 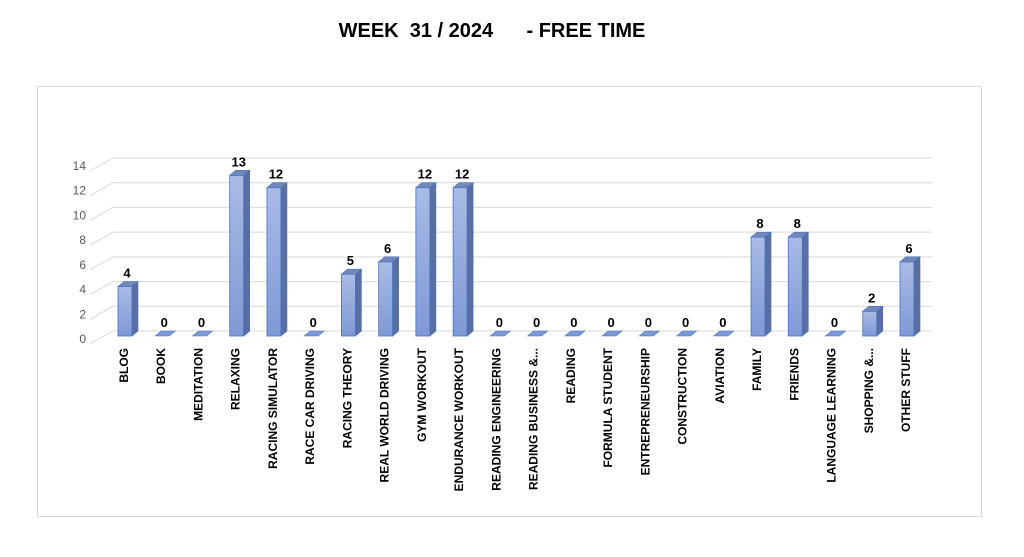 I want to click on x-tick-label: RACING THEORY, so click(x=347, y=398).